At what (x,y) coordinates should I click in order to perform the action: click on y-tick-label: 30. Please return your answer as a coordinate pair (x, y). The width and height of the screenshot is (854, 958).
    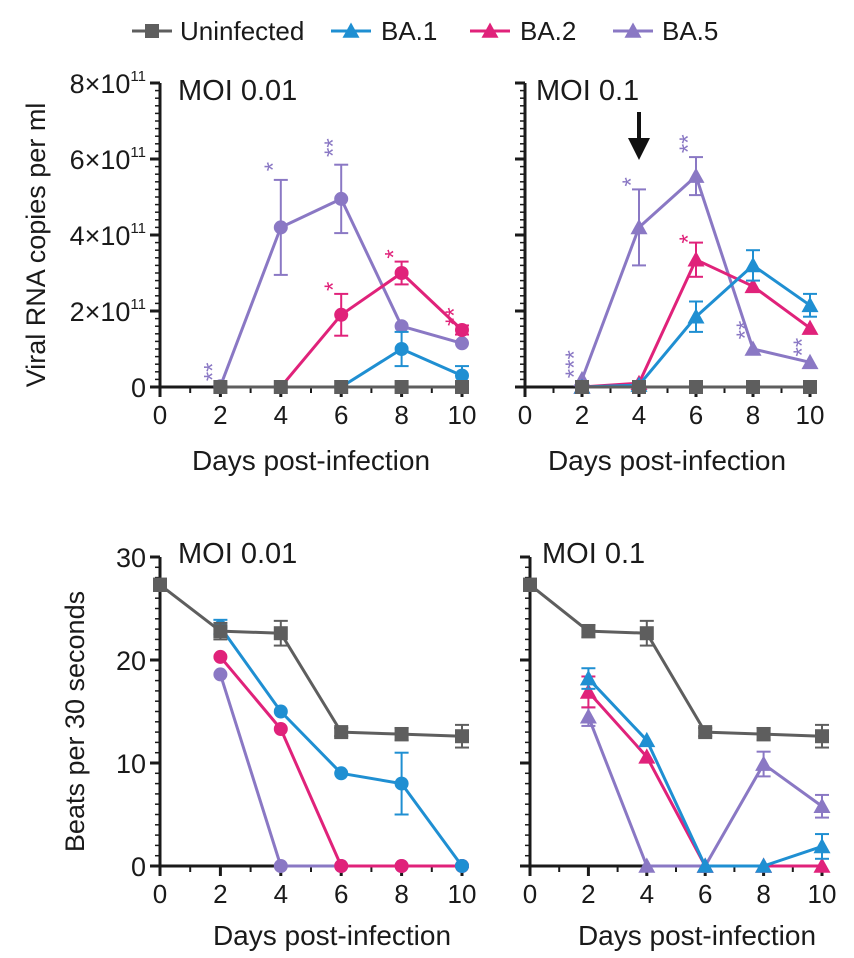
    Looking at the image, I should click on (131, 558).